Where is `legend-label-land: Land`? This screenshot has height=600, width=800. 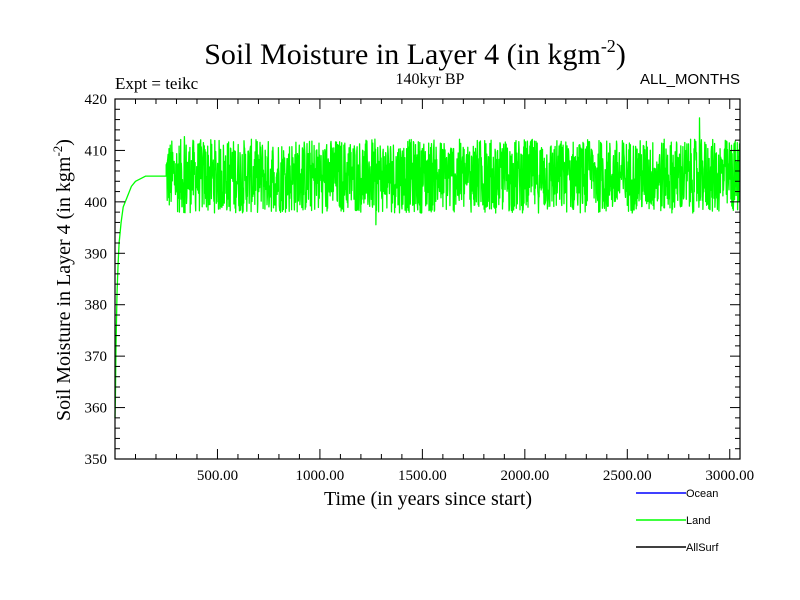 legend-label-land: Land is located at coordinates (698, 521).